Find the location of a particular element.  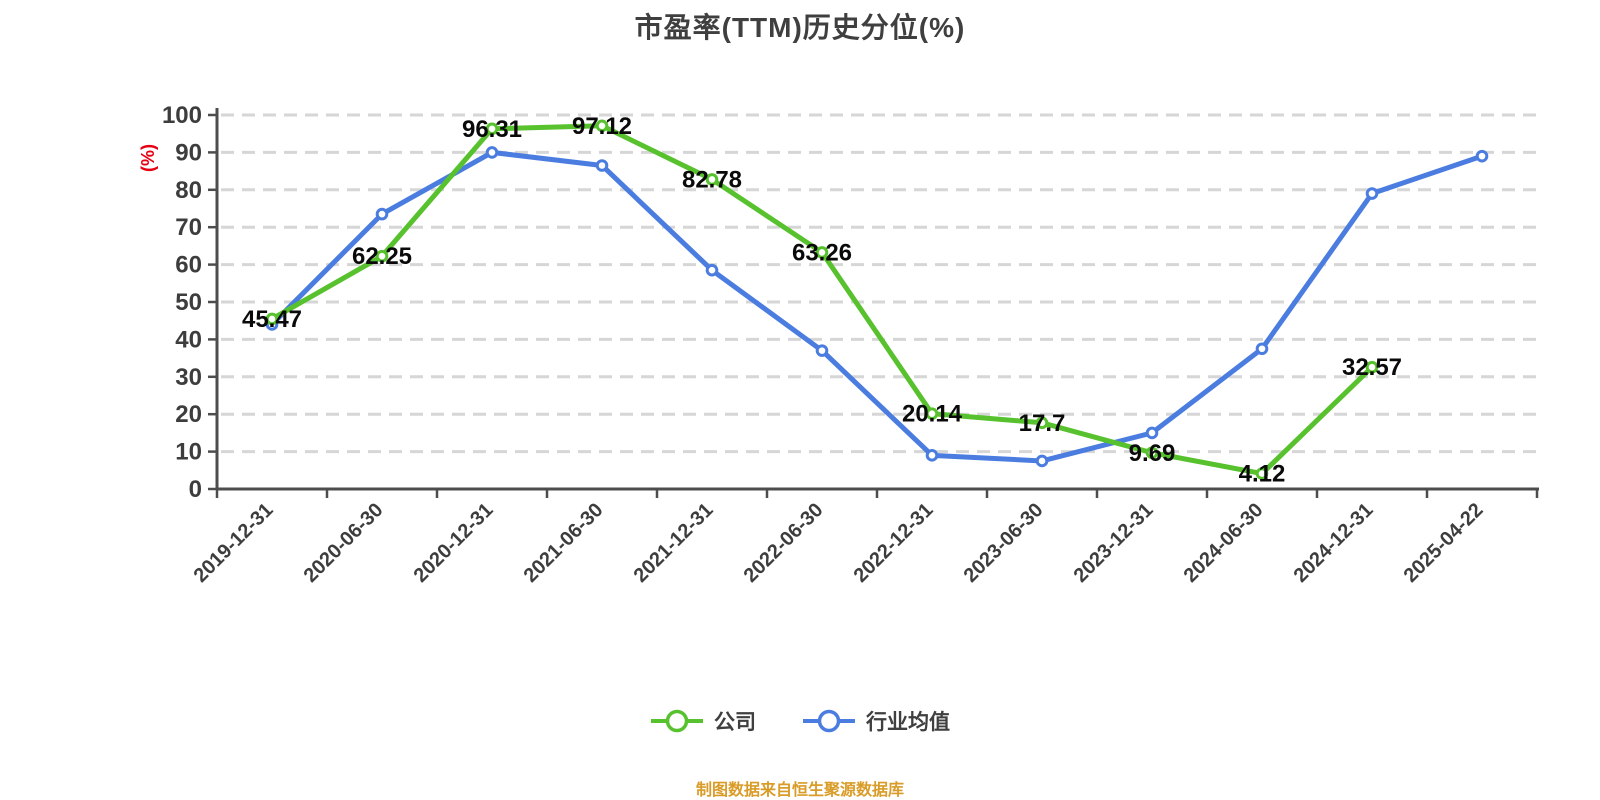

value-label: 97.12 is located at coordinates (602, 126).